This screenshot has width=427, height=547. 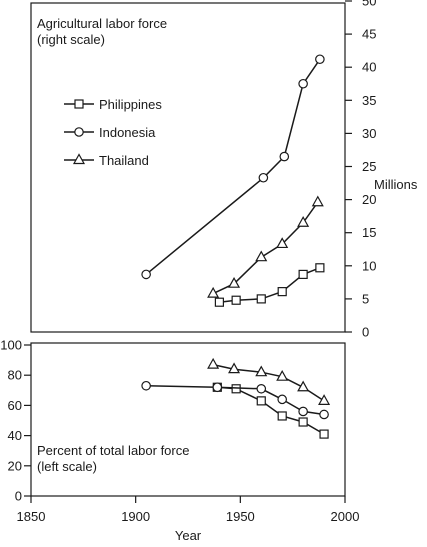 I want to click on legend-item-thailand: Thailand, so click(x=106, y=160).